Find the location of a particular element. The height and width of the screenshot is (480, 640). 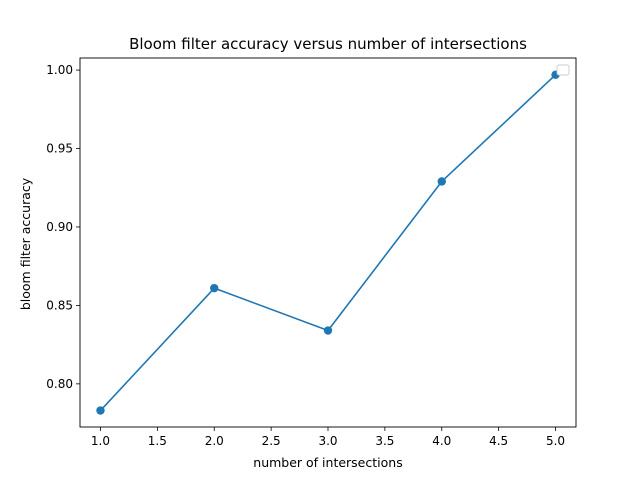

y-tick-label: 0.80 is located at coordinates (59, 384).